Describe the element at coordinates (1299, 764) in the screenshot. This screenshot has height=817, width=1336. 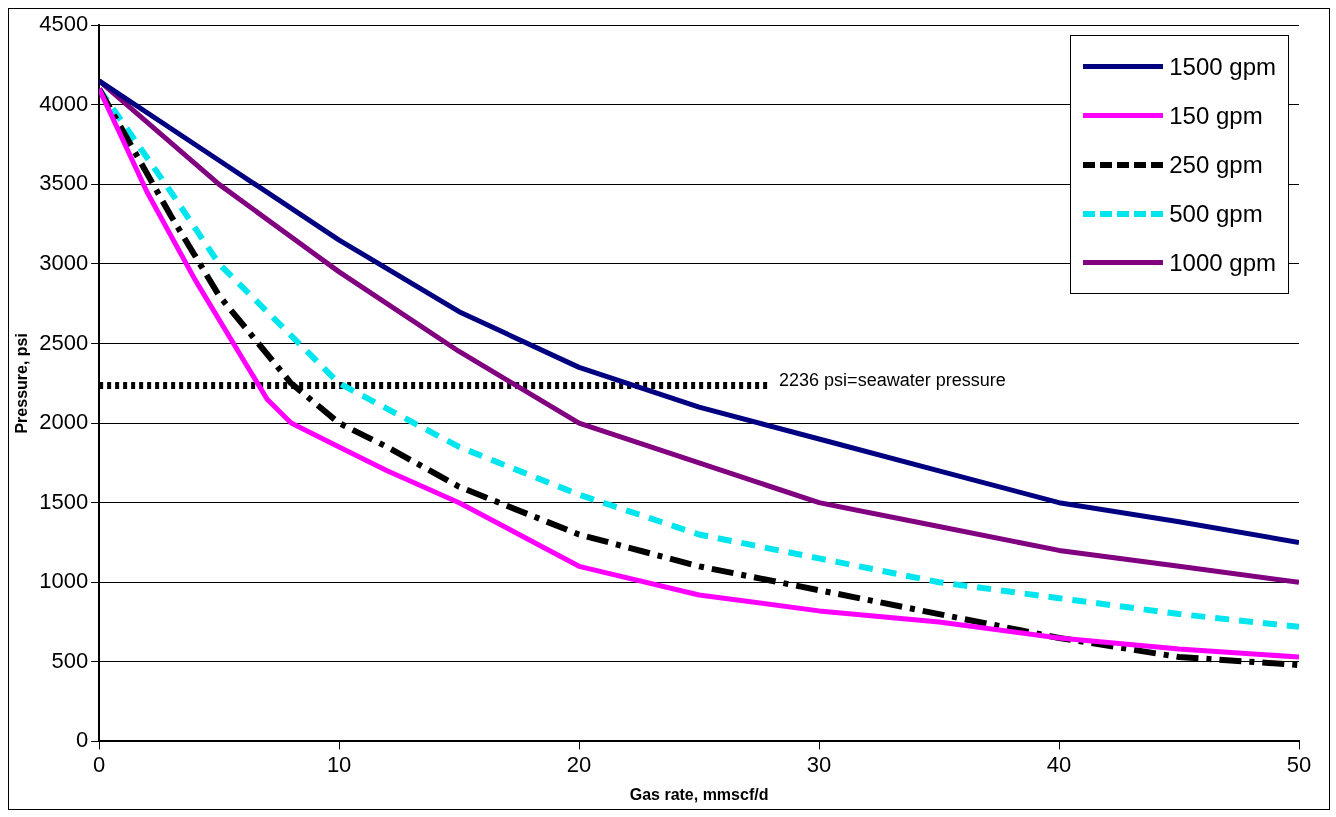
I see `x-tick-label: 50` at that location.